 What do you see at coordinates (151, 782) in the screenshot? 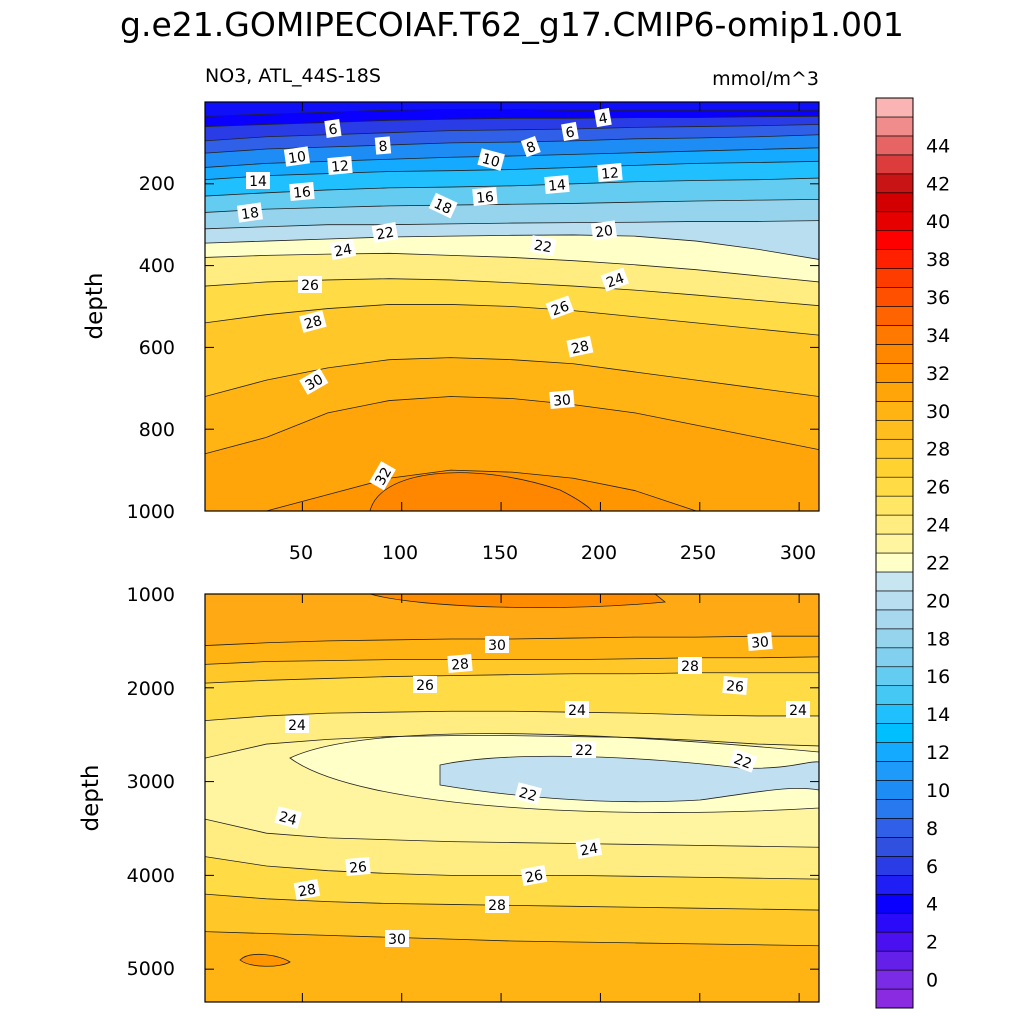
I see `bottom-ytick-label: 3000` at bounding box center [151, 782].